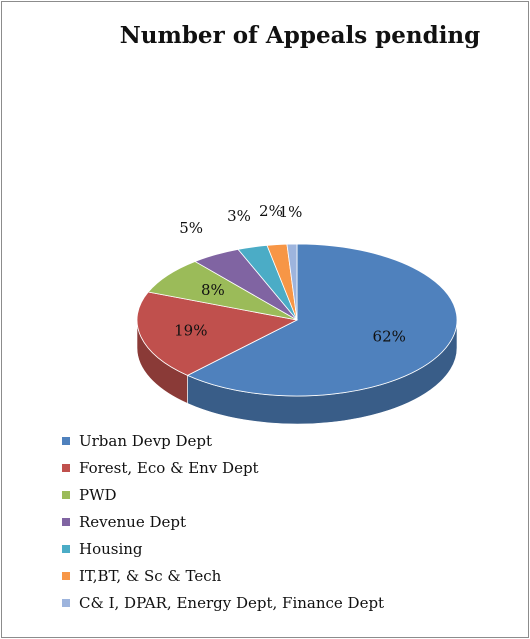 The width and height of the screenshot is (530, 639). What do you see at coordinates (169, 468) in the screenshot?
I see `legend-label: Forest, Eco & Env Dept` at bounding box center [169, 468].